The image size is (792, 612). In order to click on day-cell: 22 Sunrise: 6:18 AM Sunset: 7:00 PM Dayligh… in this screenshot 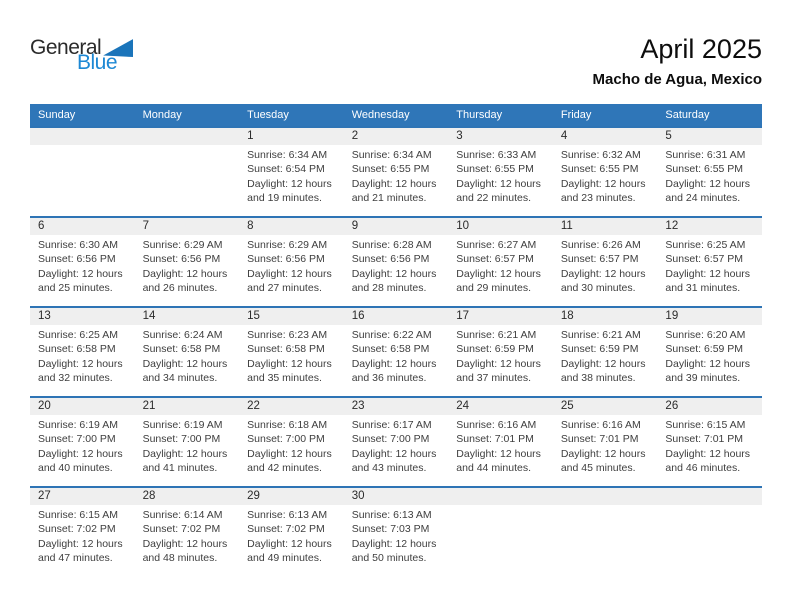, I will do `click(291, 442)`.